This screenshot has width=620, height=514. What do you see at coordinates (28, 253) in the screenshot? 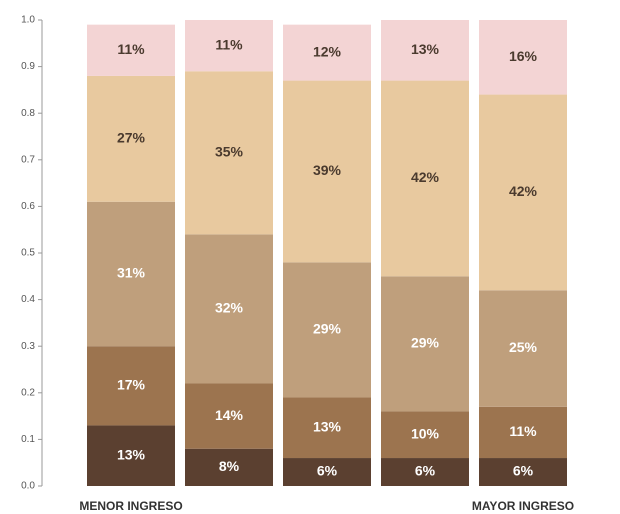
I see `y-tick-label: 0.5` at bounding box center [28, 253].